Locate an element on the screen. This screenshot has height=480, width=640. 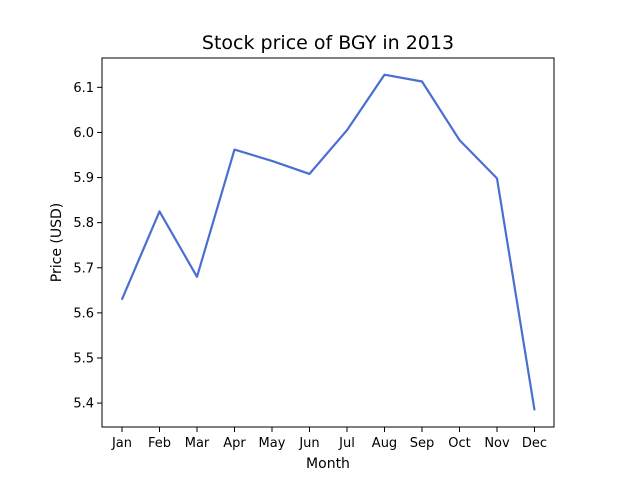
x-tick-label: Jul is located at coordinates (346, 443).